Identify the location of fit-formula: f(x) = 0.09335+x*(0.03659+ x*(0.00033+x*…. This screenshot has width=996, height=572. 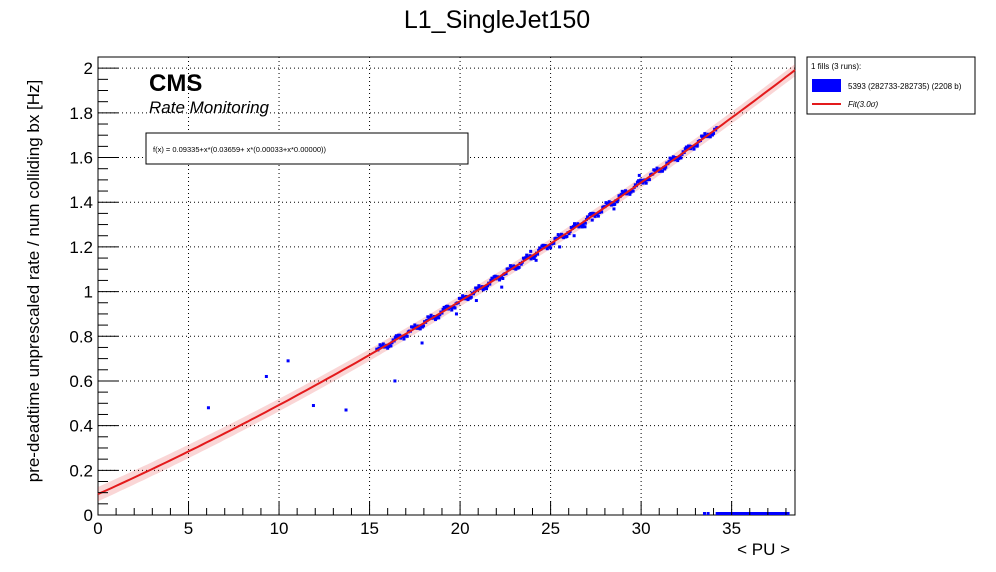
(240, 149).